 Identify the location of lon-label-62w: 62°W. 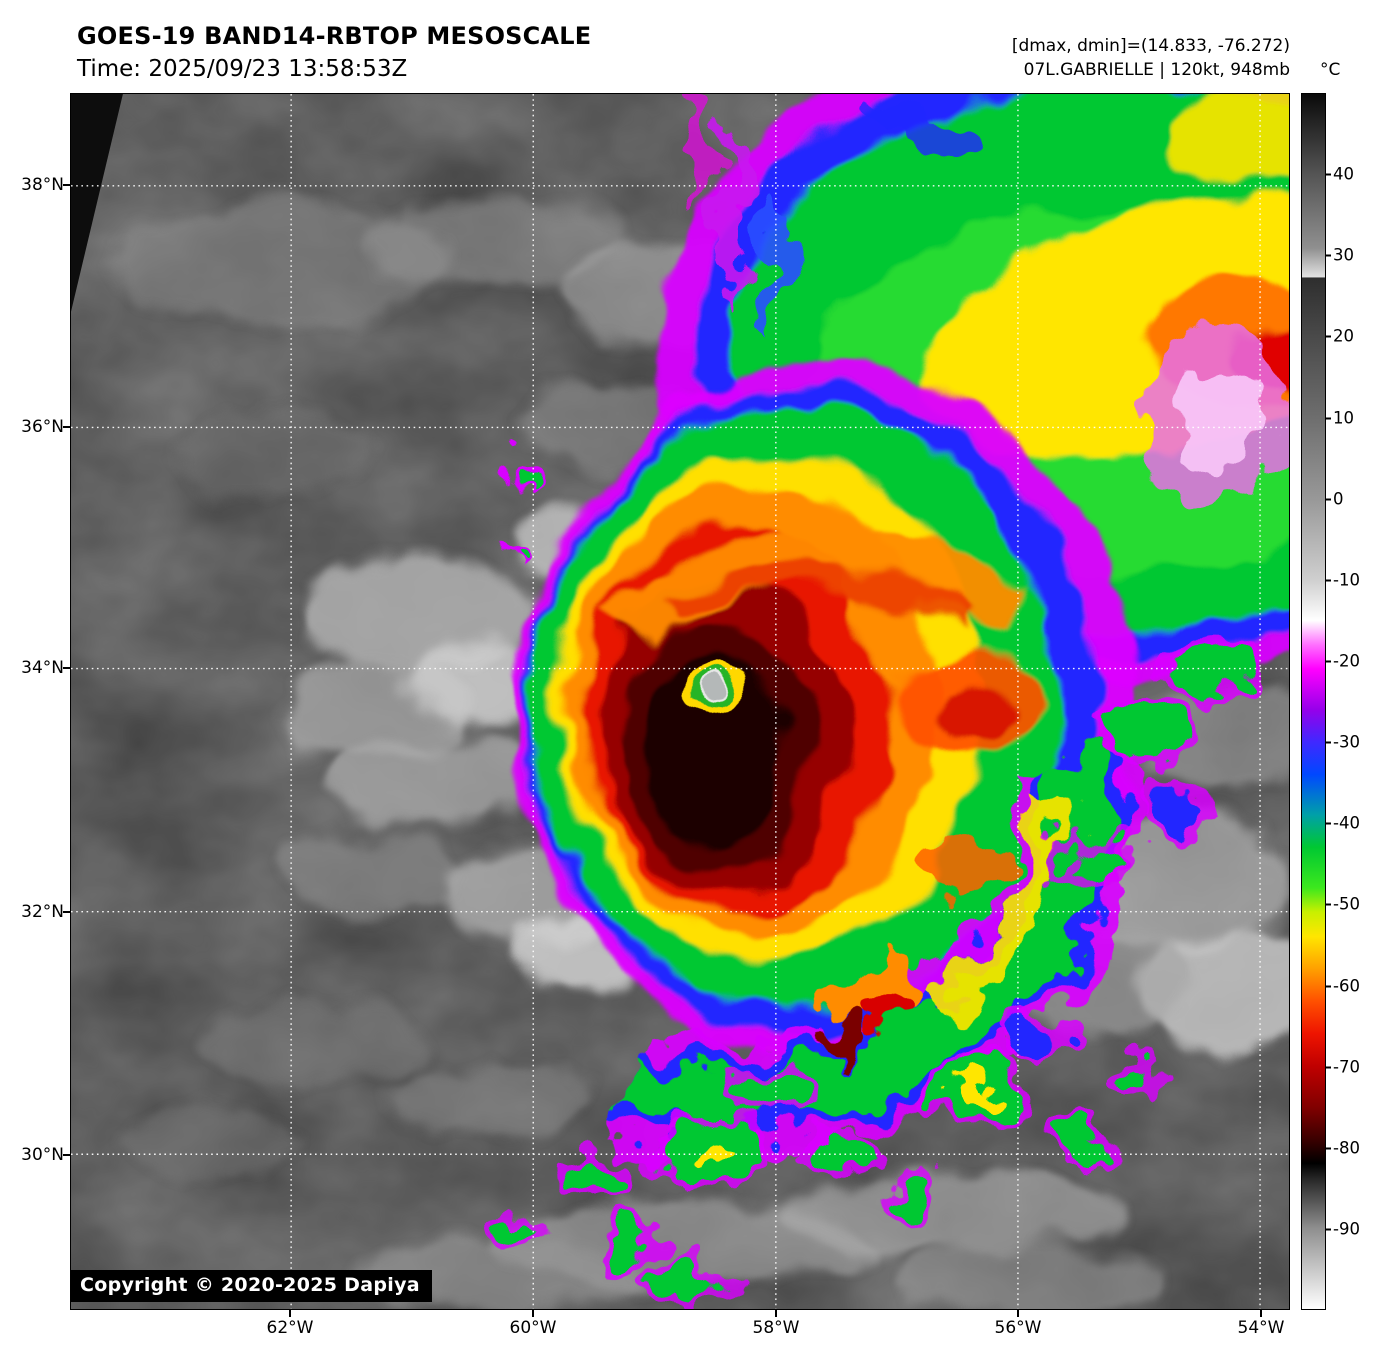
(290, 1328).